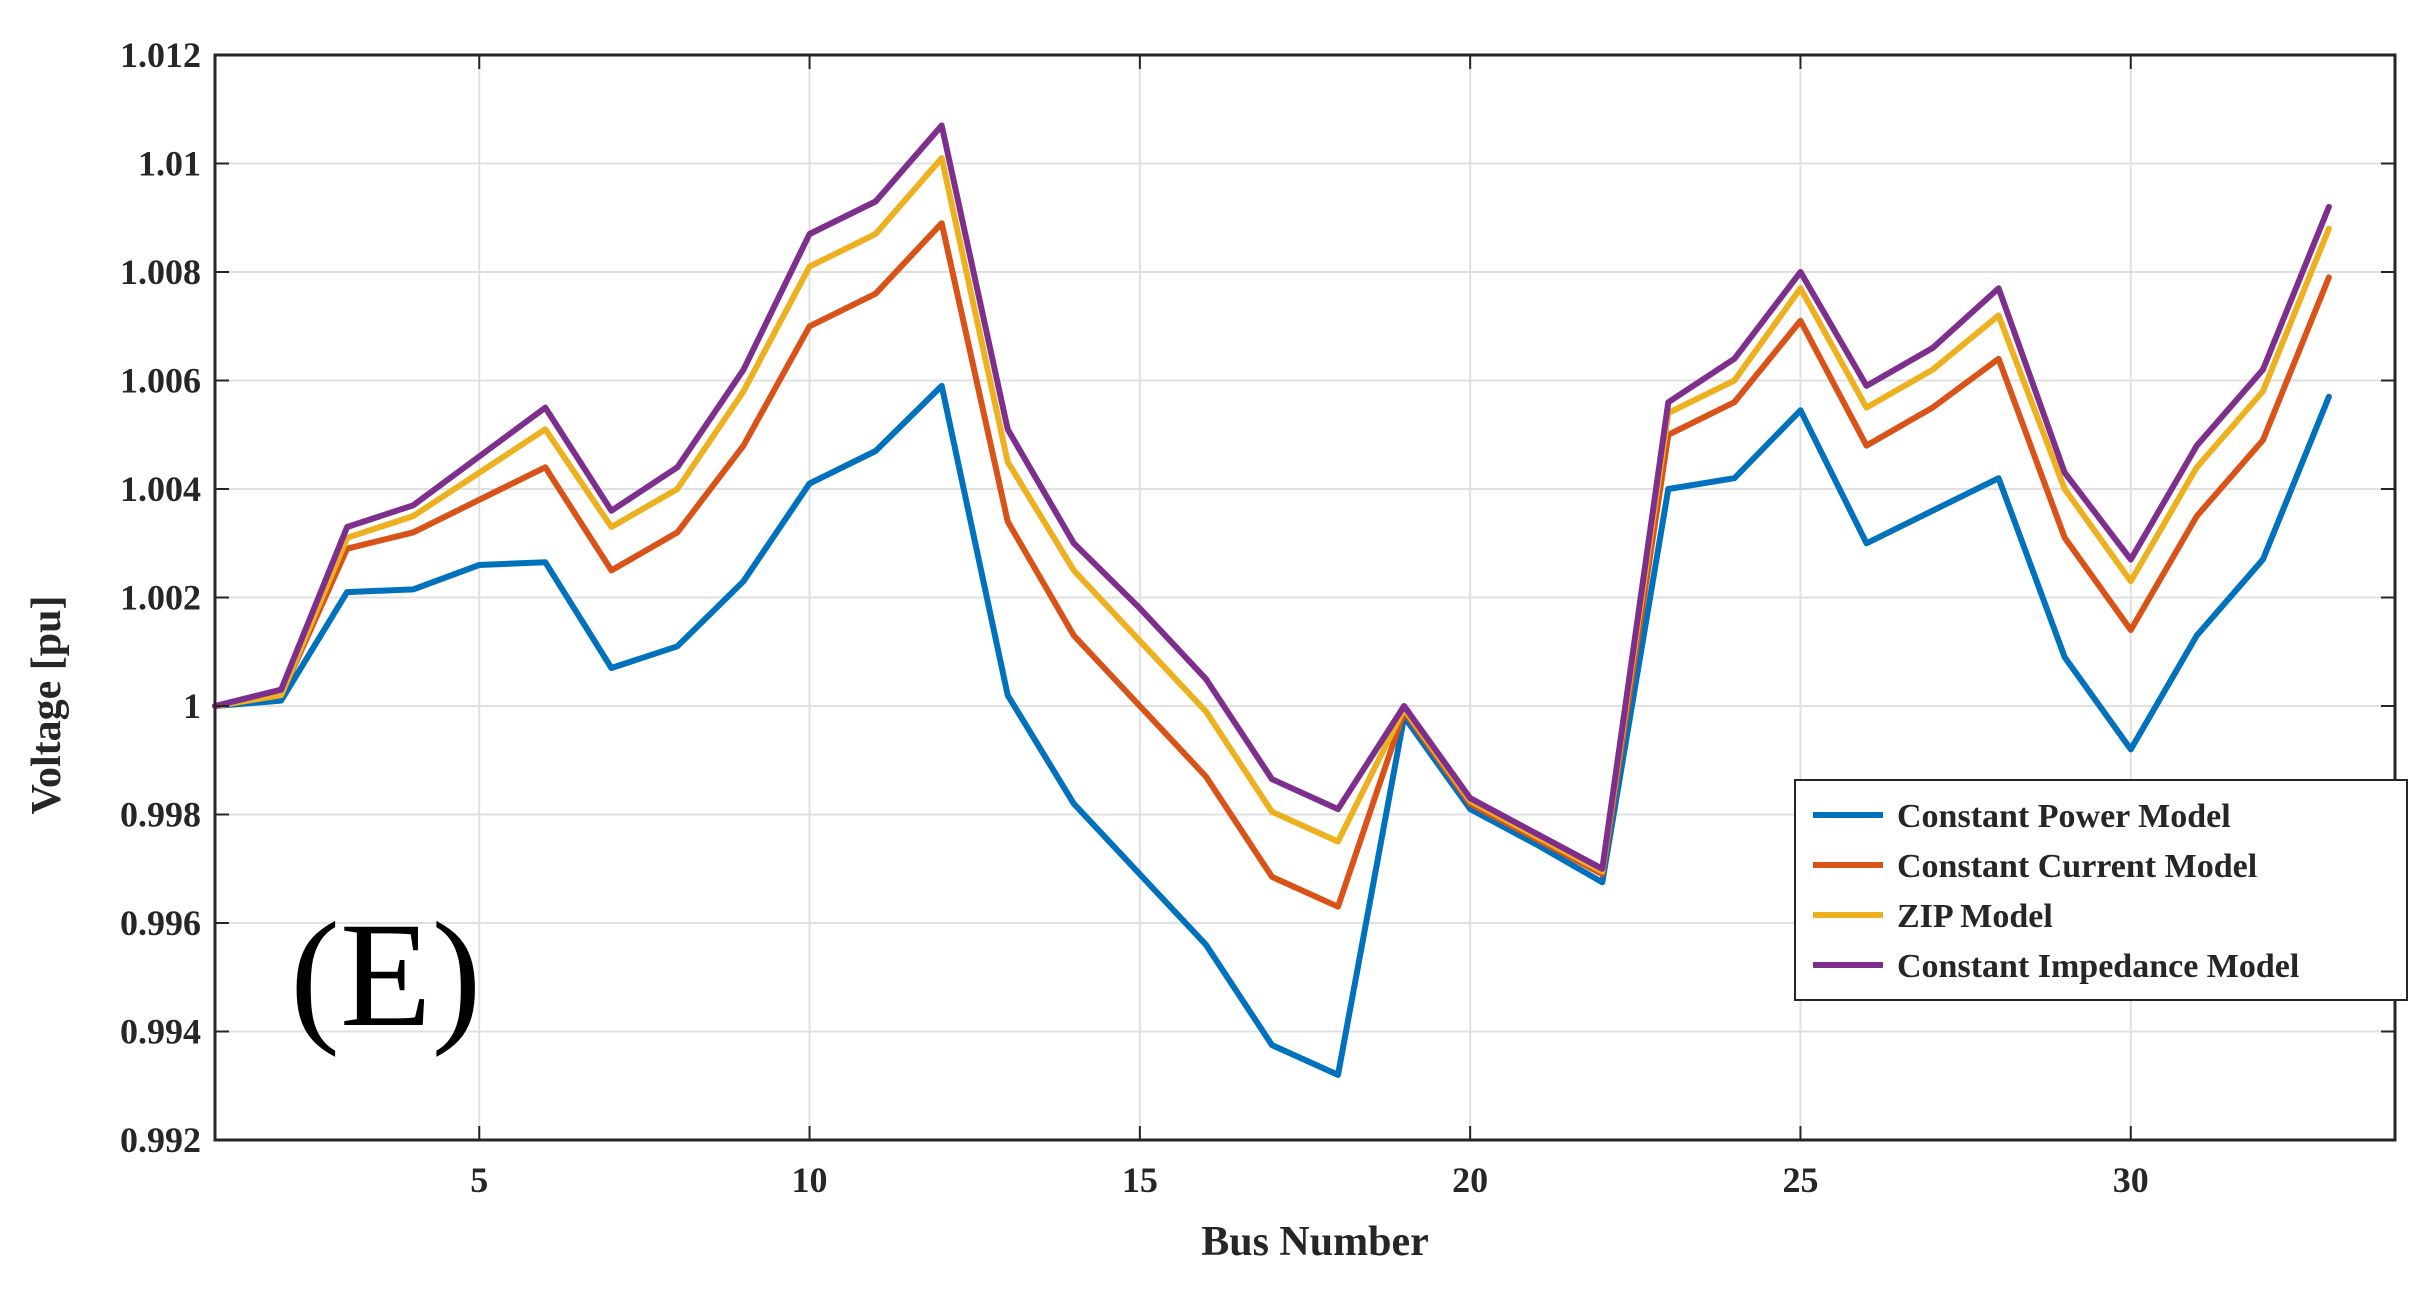  Describe the element at coordinates (2098, 966) in the screenshot. I see `legend-label: Constant Impedance Model` at that location.